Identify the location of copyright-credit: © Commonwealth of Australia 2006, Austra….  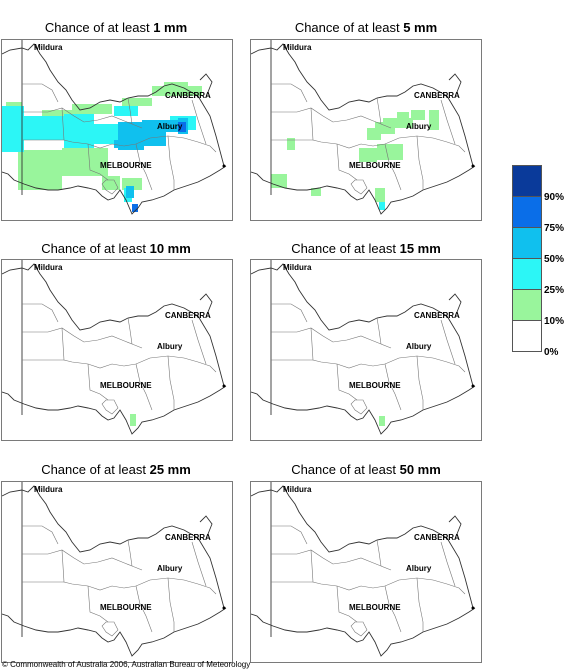
(126, 664).